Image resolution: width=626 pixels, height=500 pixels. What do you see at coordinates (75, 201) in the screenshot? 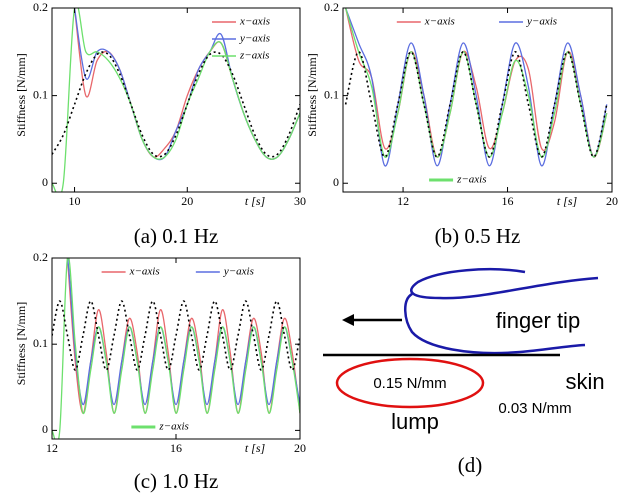
I see `x-tick-label: 10` at bounding box center [75, 201].